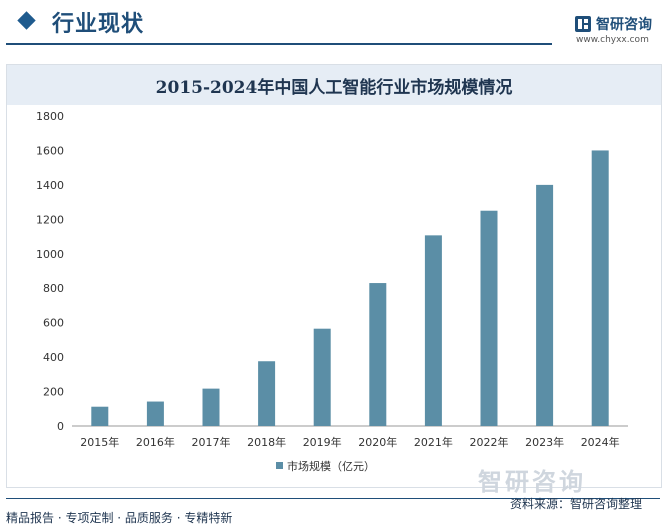  What do you see at coordinates (211, 442) in the screenshot?
I see `x-tick-label: 2017年` at bounding box center [211, 442].